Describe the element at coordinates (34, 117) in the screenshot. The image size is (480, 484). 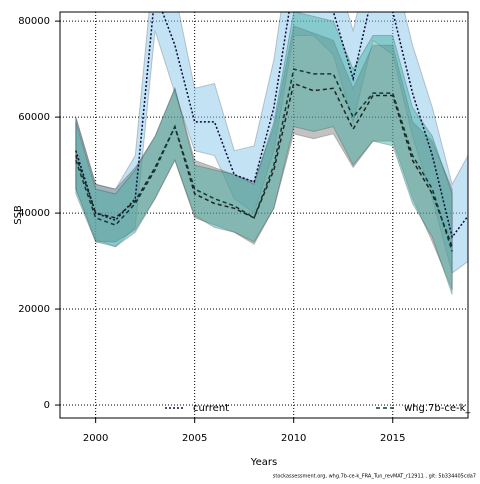
I see `y-tick-label: 60000` at that location.